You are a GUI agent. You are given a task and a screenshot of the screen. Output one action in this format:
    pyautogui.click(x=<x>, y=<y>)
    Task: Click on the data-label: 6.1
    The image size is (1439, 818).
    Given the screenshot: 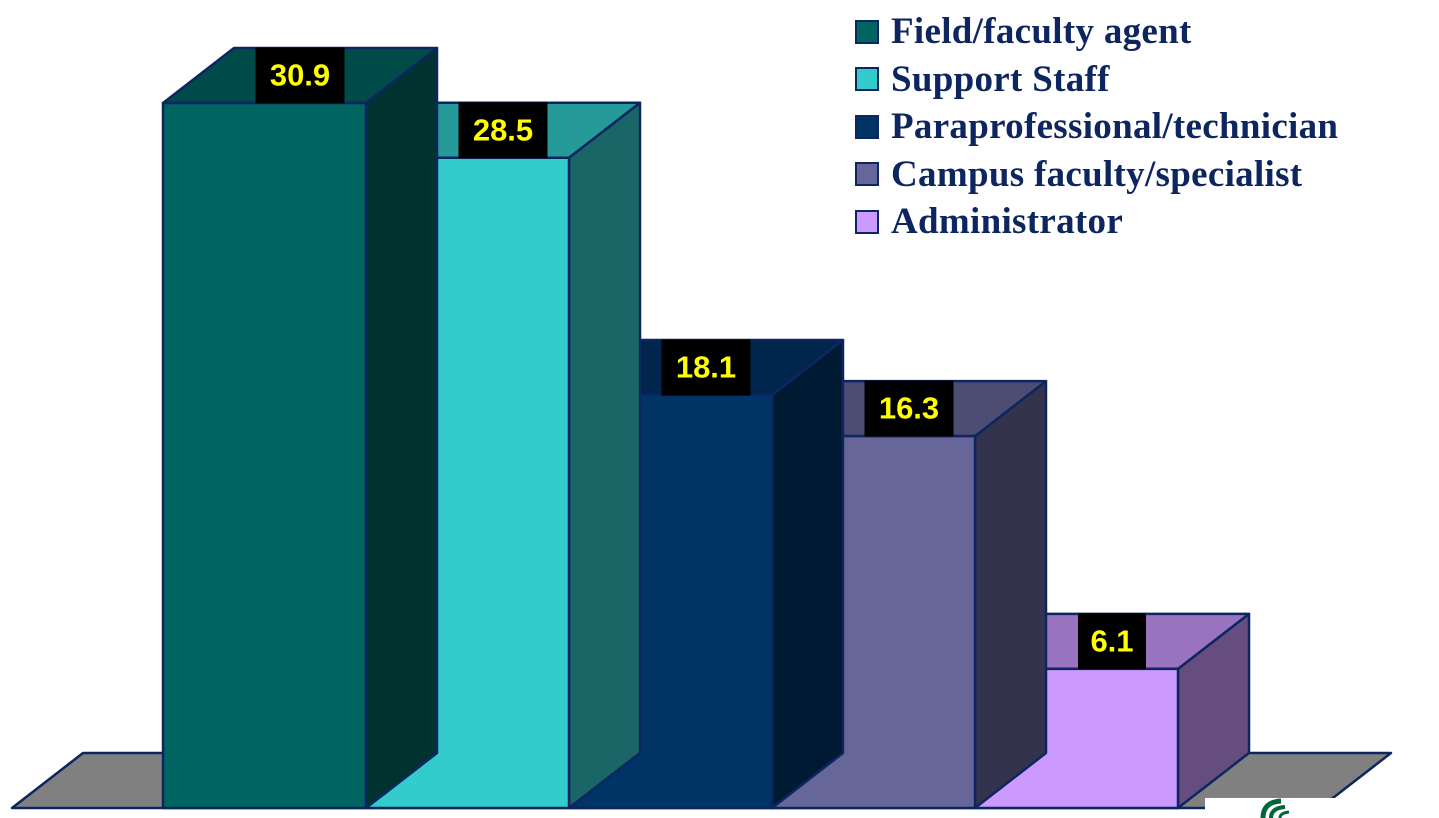 What is the action you would take?
    pyautogui.click(x=1112, y=641)
    